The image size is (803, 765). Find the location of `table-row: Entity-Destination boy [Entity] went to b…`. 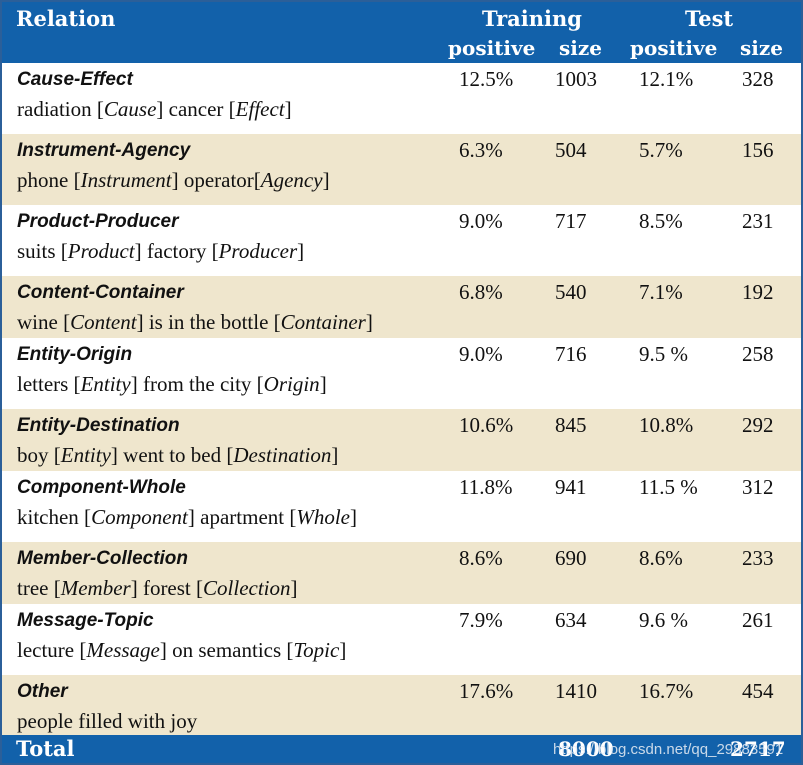

table-row: Entity-Destination boy [Entity] went to b… is located at coordinates (401, 440).